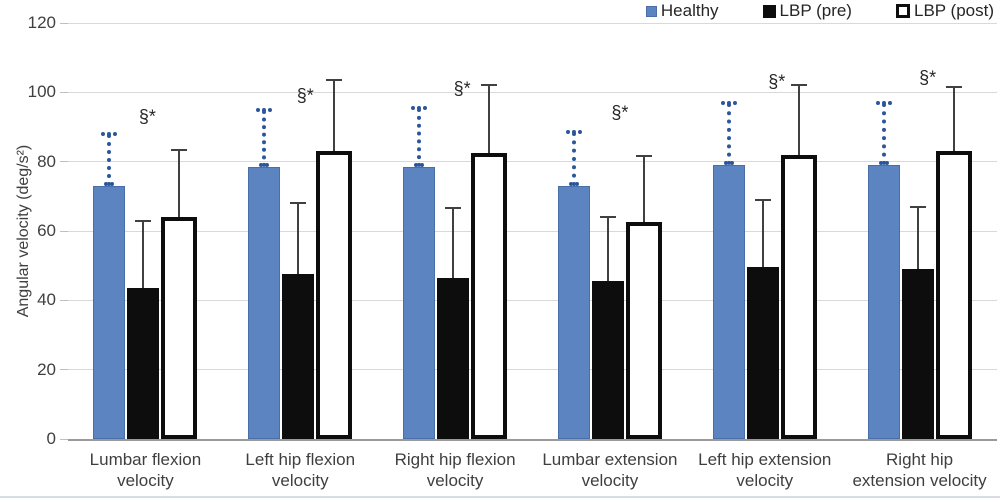 The height and width of the screenshot is (498, 1000). What do you see at coordinates (815, 10) in the screenshot?
I see `legend-label-lbp-pre: LBP (pre)` at bounding box center [815, 10].